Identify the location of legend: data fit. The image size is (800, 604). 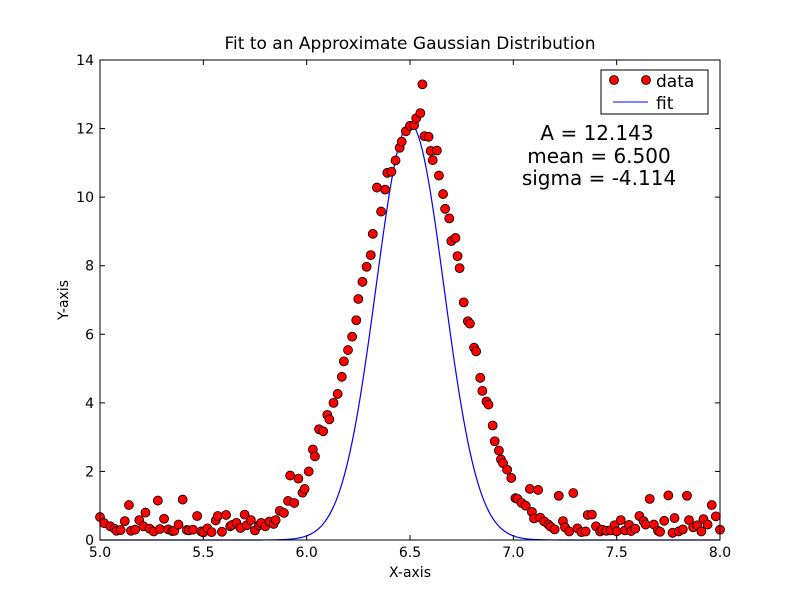
(654, 92).